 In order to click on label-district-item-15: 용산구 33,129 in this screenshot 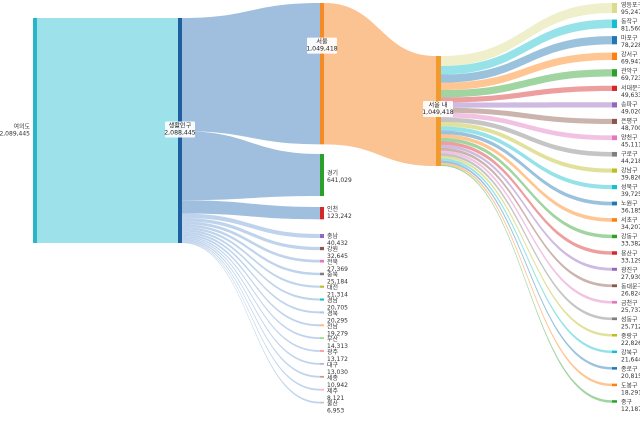, I will do `click(630, 256)`.